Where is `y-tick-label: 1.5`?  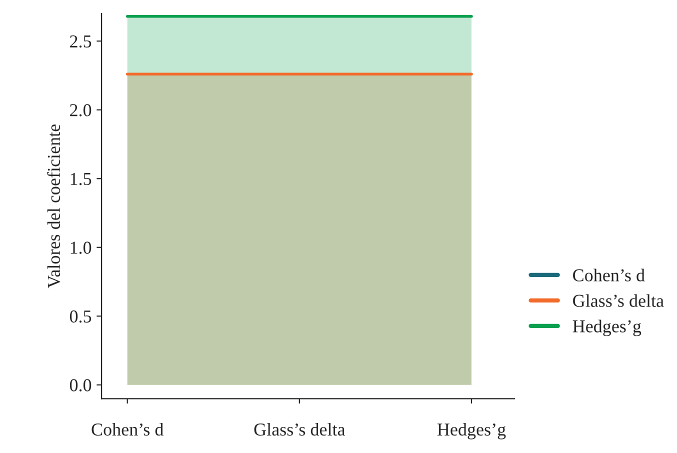 y-tick-label: 1.5 is located at coordinates (81, 179).